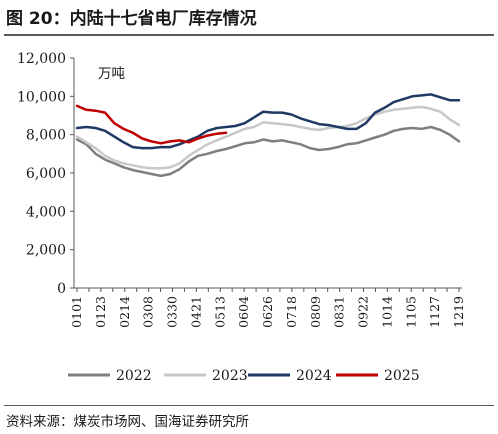  Describe the element at coordinates (172, 312) in the screenshot. I see `x-tick-label: 0330` at that location.